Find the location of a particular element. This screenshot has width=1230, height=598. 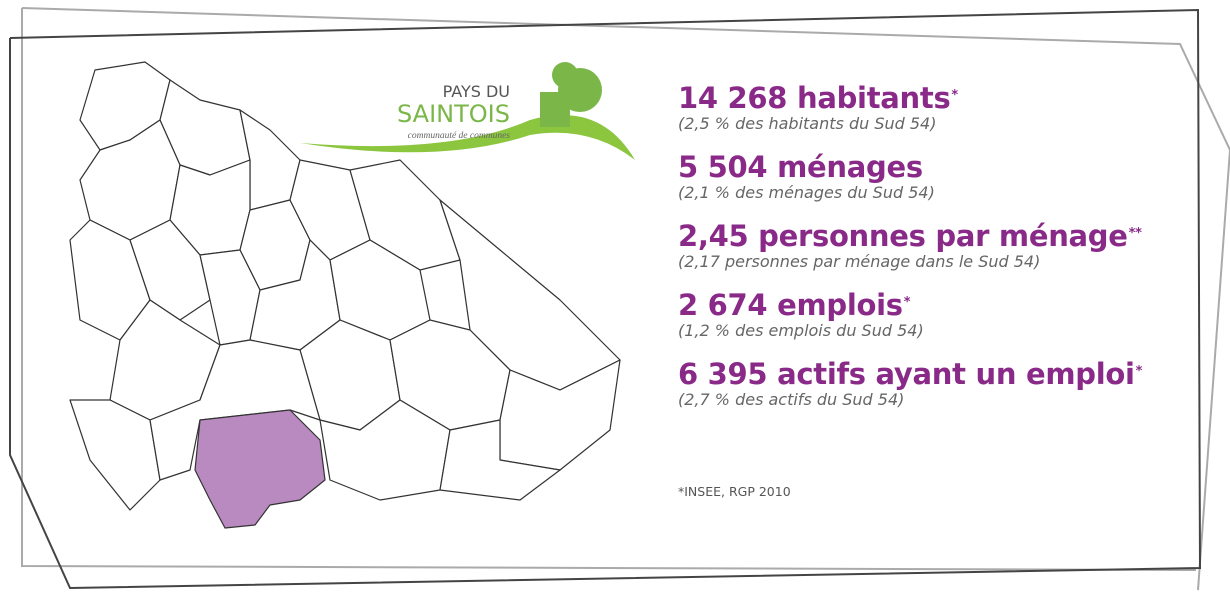

logo-line2: SAINTOIS is located at coordinates (453, 114).